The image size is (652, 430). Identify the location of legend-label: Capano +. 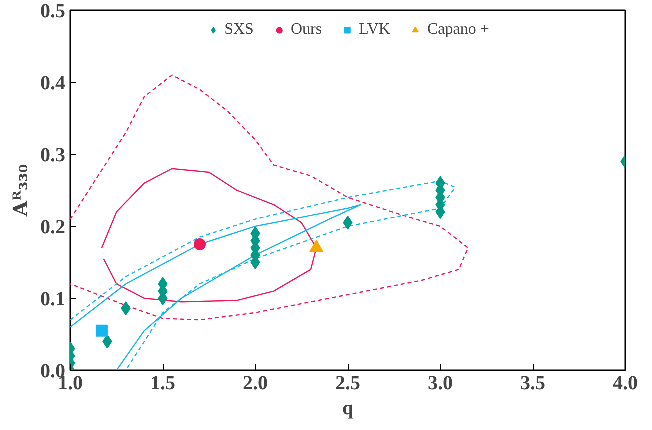
(458, 30).